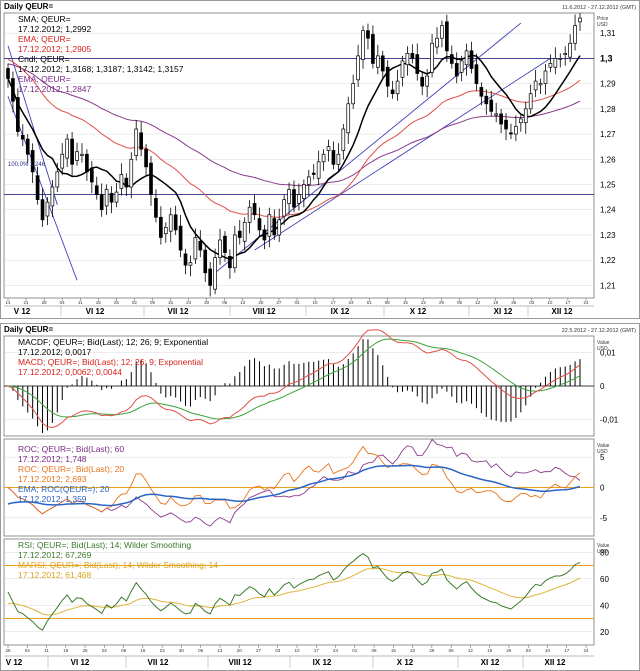 This screenshot has width=640, height=671. Describe the element at coordinates (602, 457) in the screenshot. I see `roc-tick-label: 5` at that location.